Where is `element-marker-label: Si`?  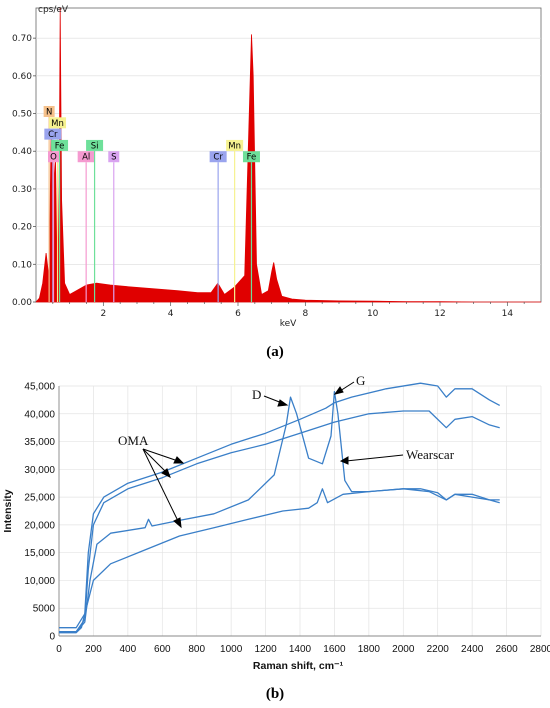 element-marker-label: Si is located at coordinates (95, 146).